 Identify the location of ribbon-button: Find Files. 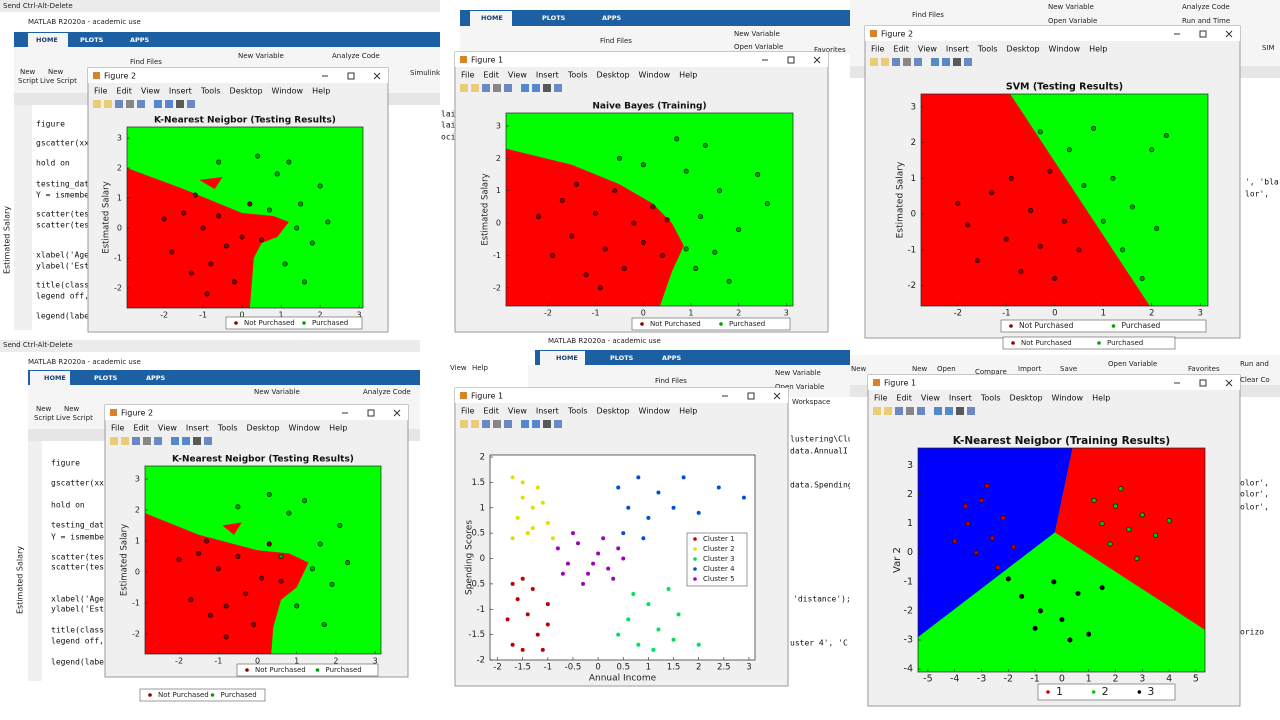
(671, 381).